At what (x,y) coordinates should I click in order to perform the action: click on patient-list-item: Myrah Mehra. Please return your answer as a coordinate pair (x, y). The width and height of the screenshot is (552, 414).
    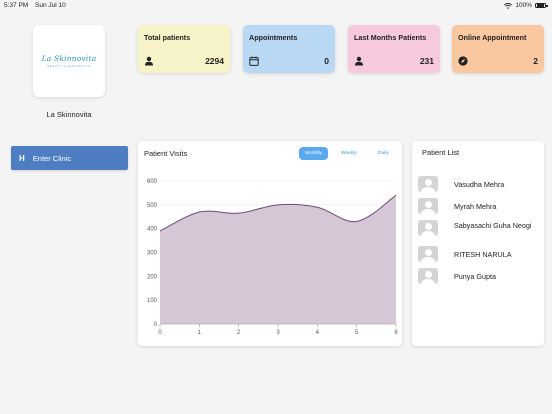
    Looking at the image, I should click on (478, 208).